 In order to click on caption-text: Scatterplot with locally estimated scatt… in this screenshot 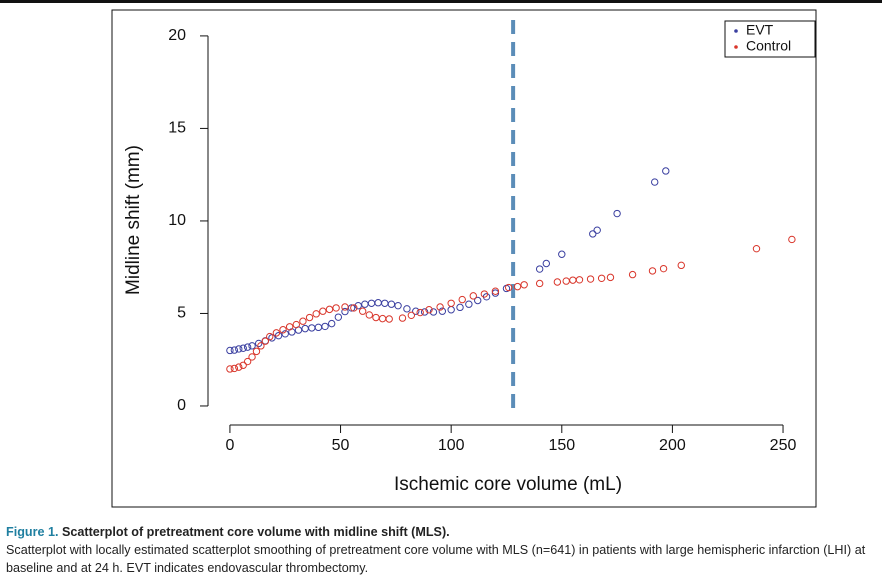, I will do `click(436, 559)`.